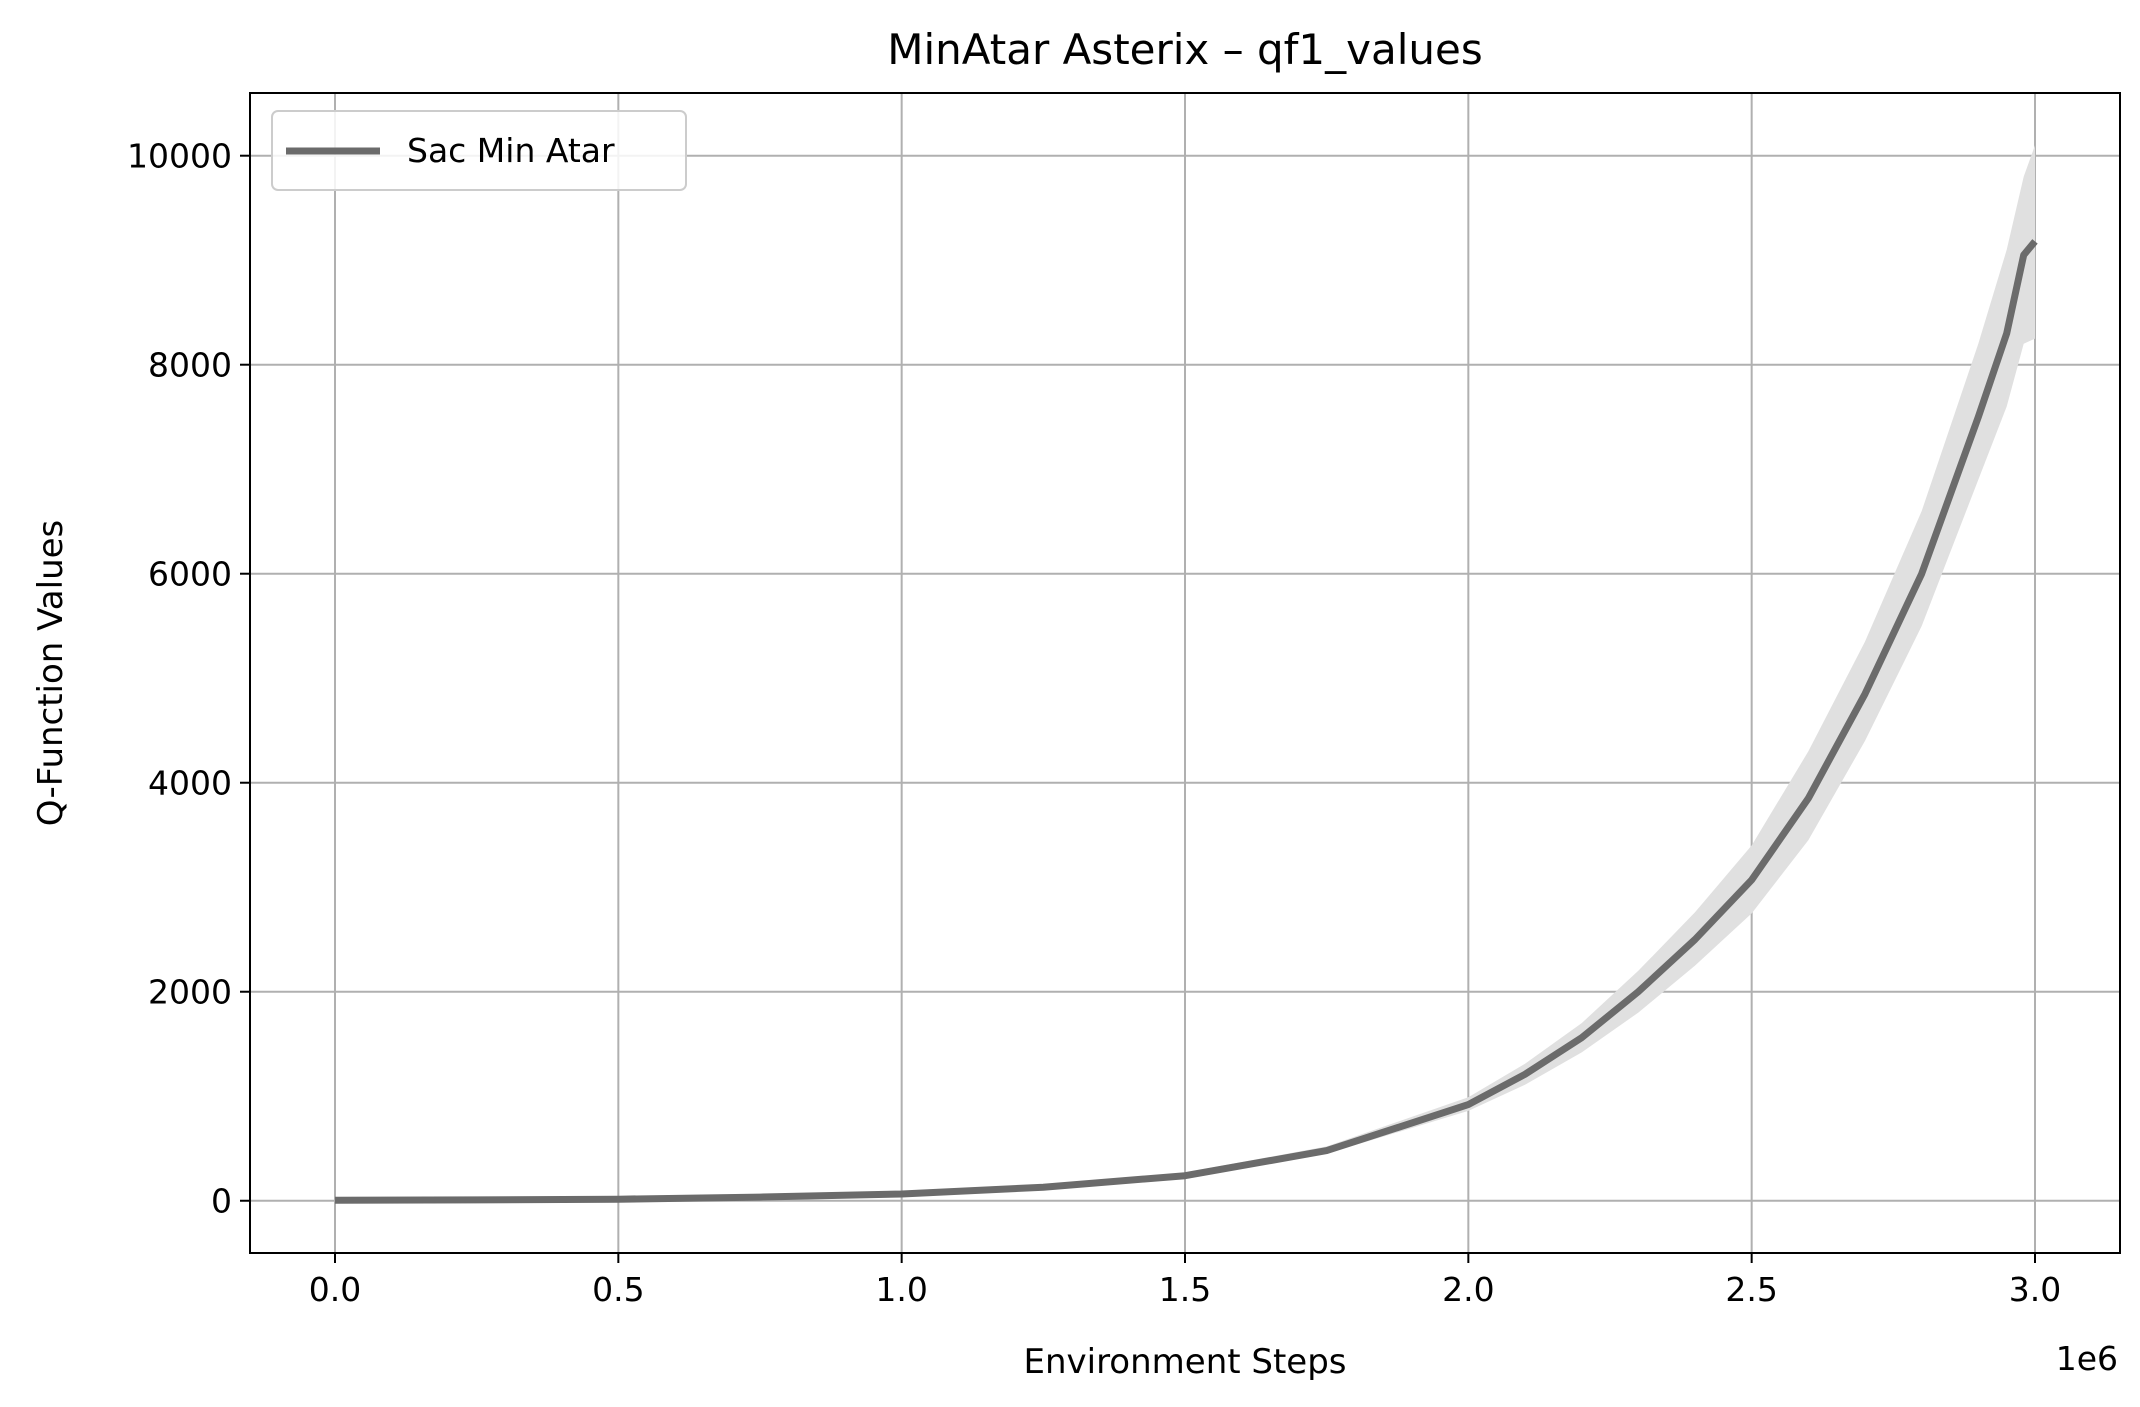 This screenshot has width=2140, height=1407. I want to click on x-axis-ticks: 0.0 0.5 1.0 1.5 2.0 2.5 3.0, so click(1185, 1281).